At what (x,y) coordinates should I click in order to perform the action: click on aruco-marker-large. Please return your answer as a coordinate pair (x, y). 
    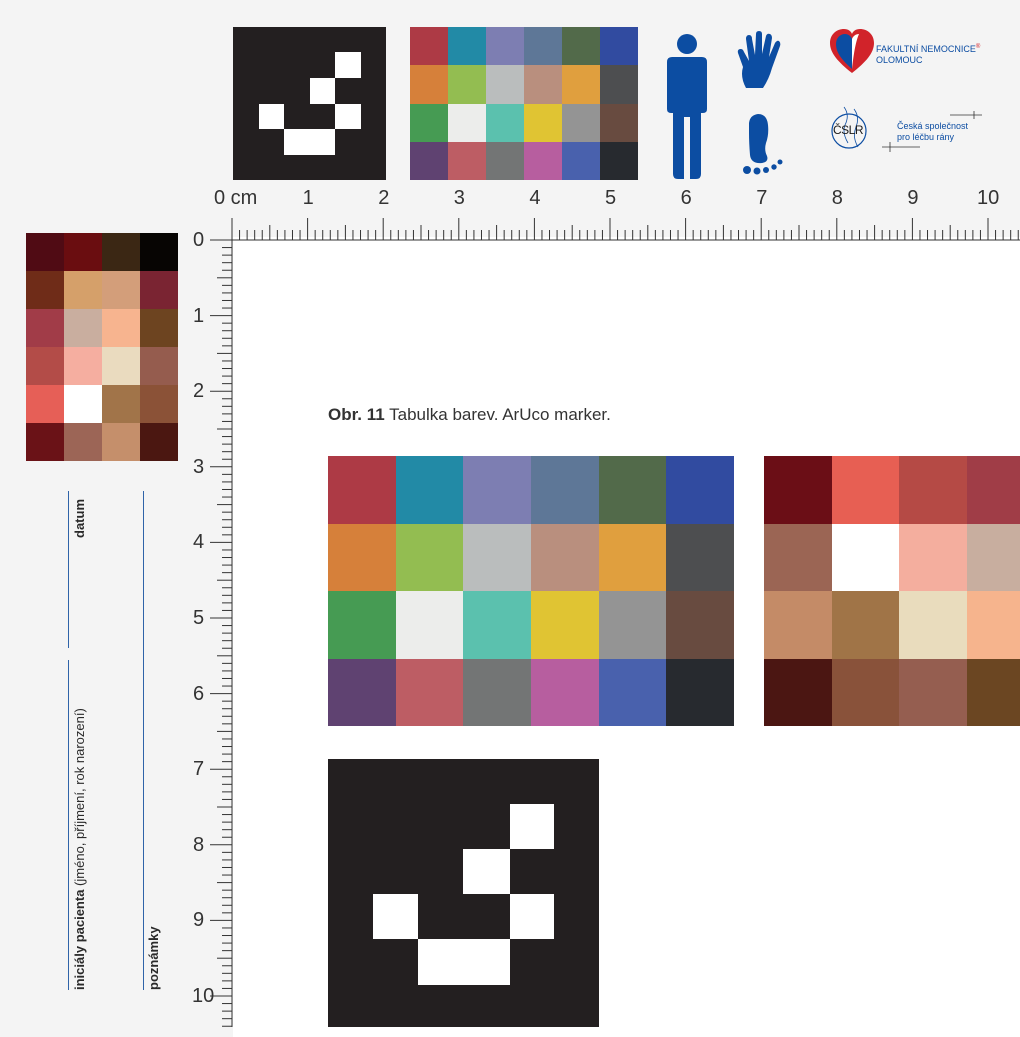
    Looking at the image, I should click on (463, 893).